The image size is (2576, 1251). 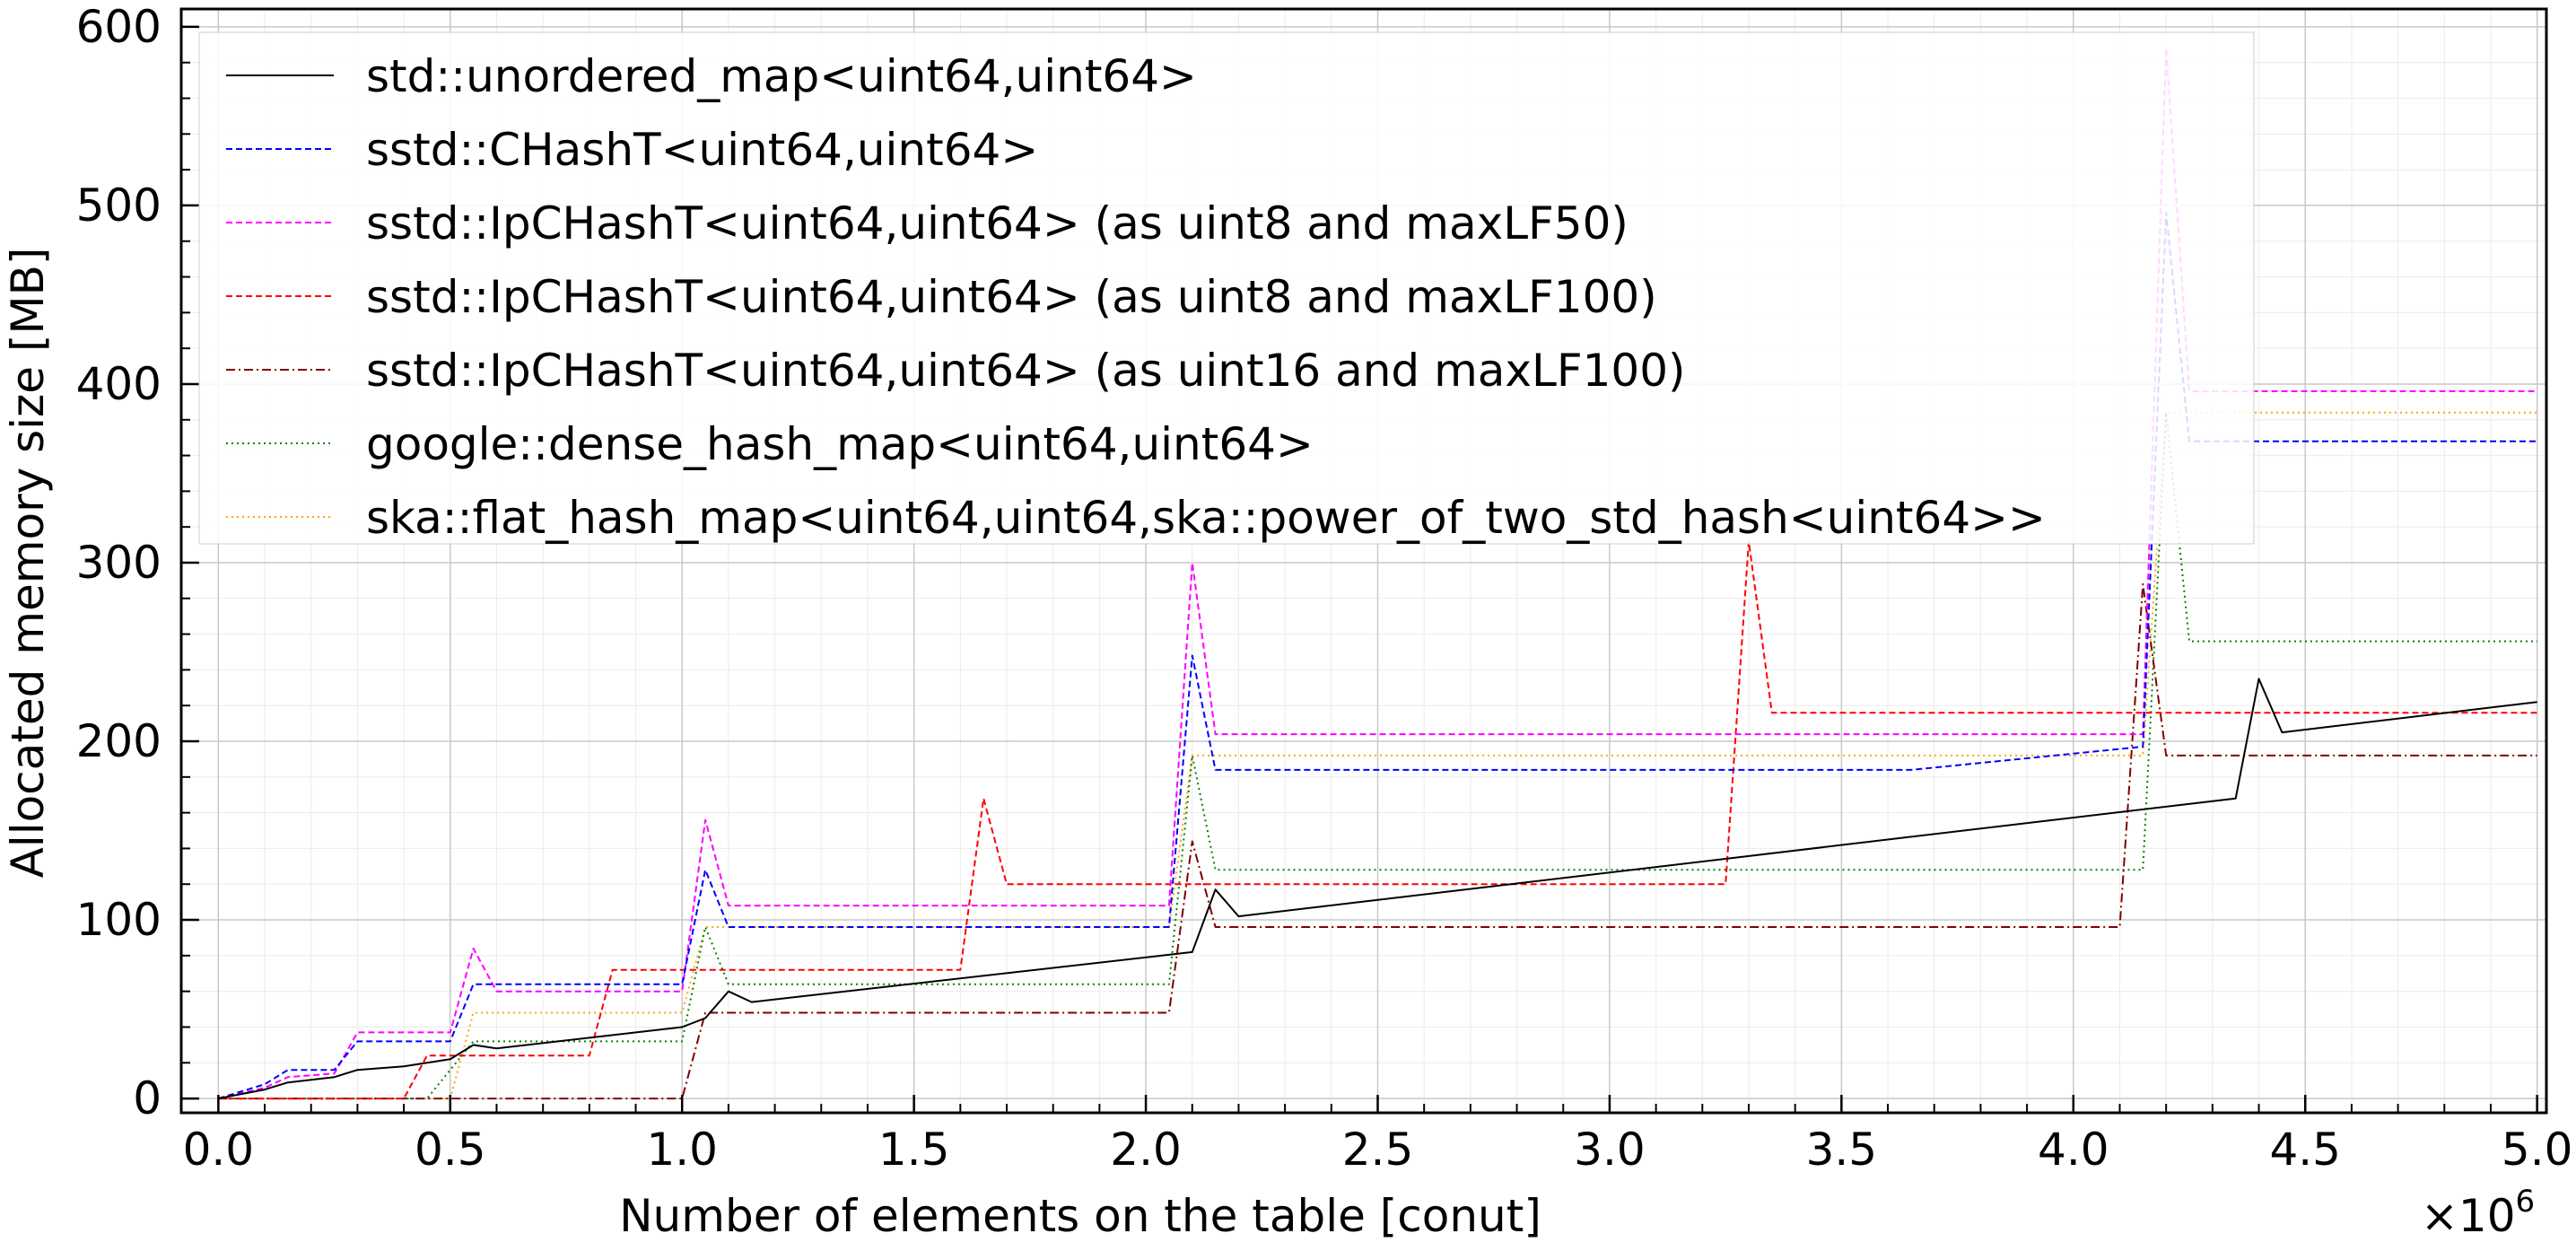 What do you see at coordinates (119, 741) in the screenshot?
I see `y-tick-label: 200` at bounding box center [119, 741].